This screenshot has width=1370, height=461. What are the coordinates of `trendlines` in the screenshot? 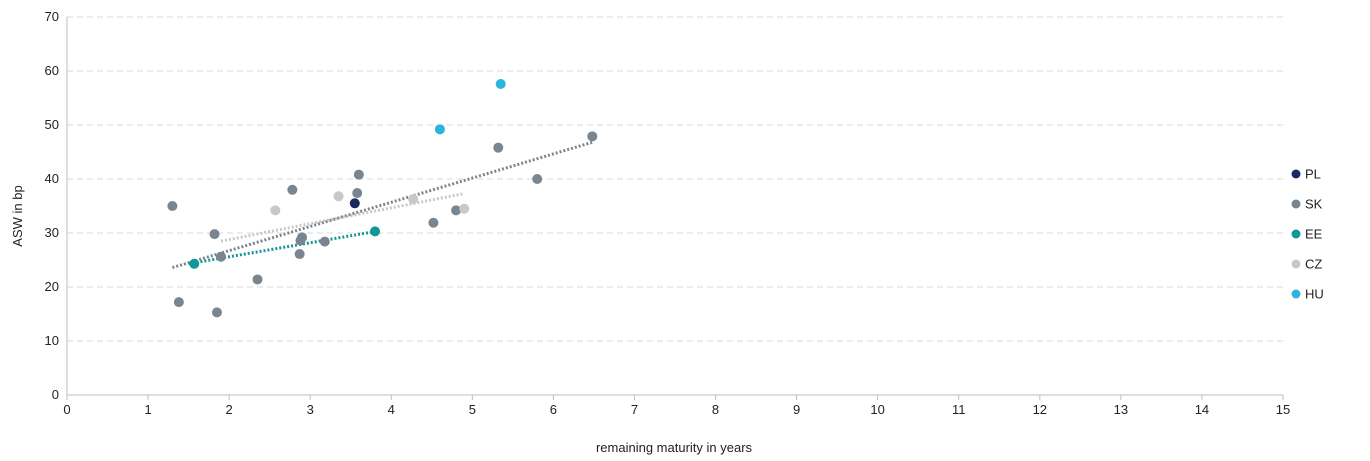 It's located at (382, 204).